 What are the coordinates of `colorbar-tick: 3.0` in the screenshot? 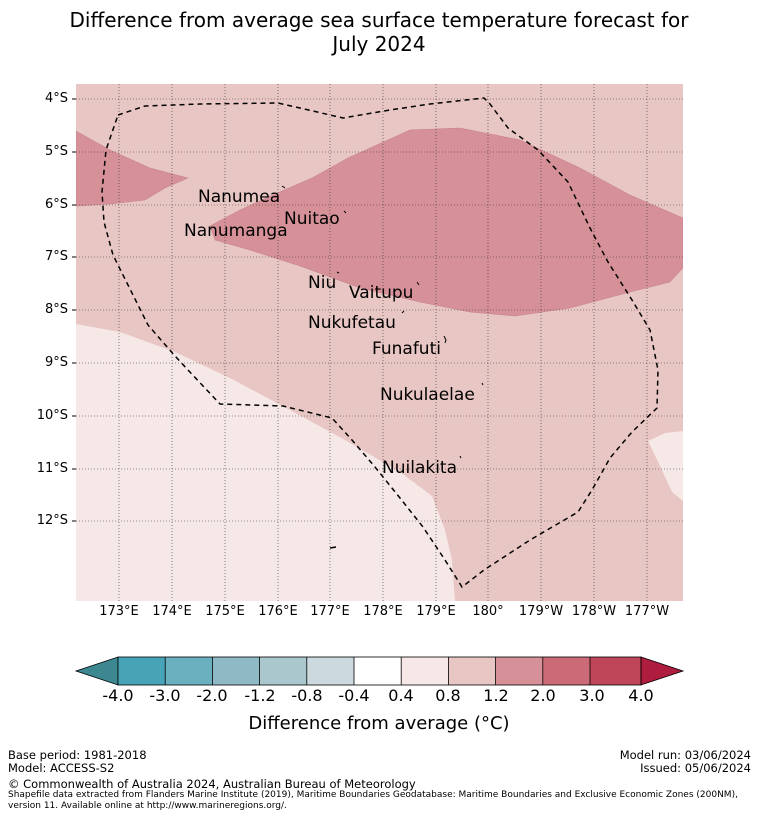 It's located at (592, 695).